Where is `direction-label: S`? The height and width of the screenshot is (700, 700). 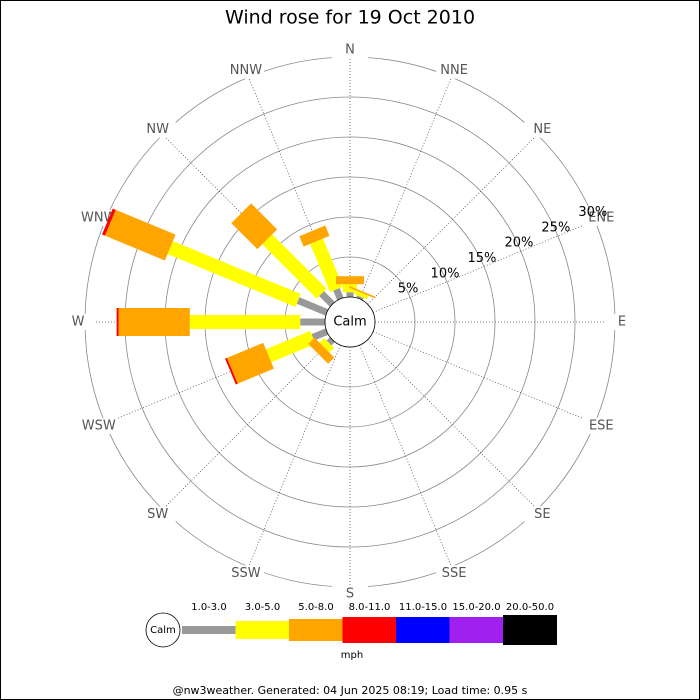 direction-label: S is located at coordinates (350, 594).